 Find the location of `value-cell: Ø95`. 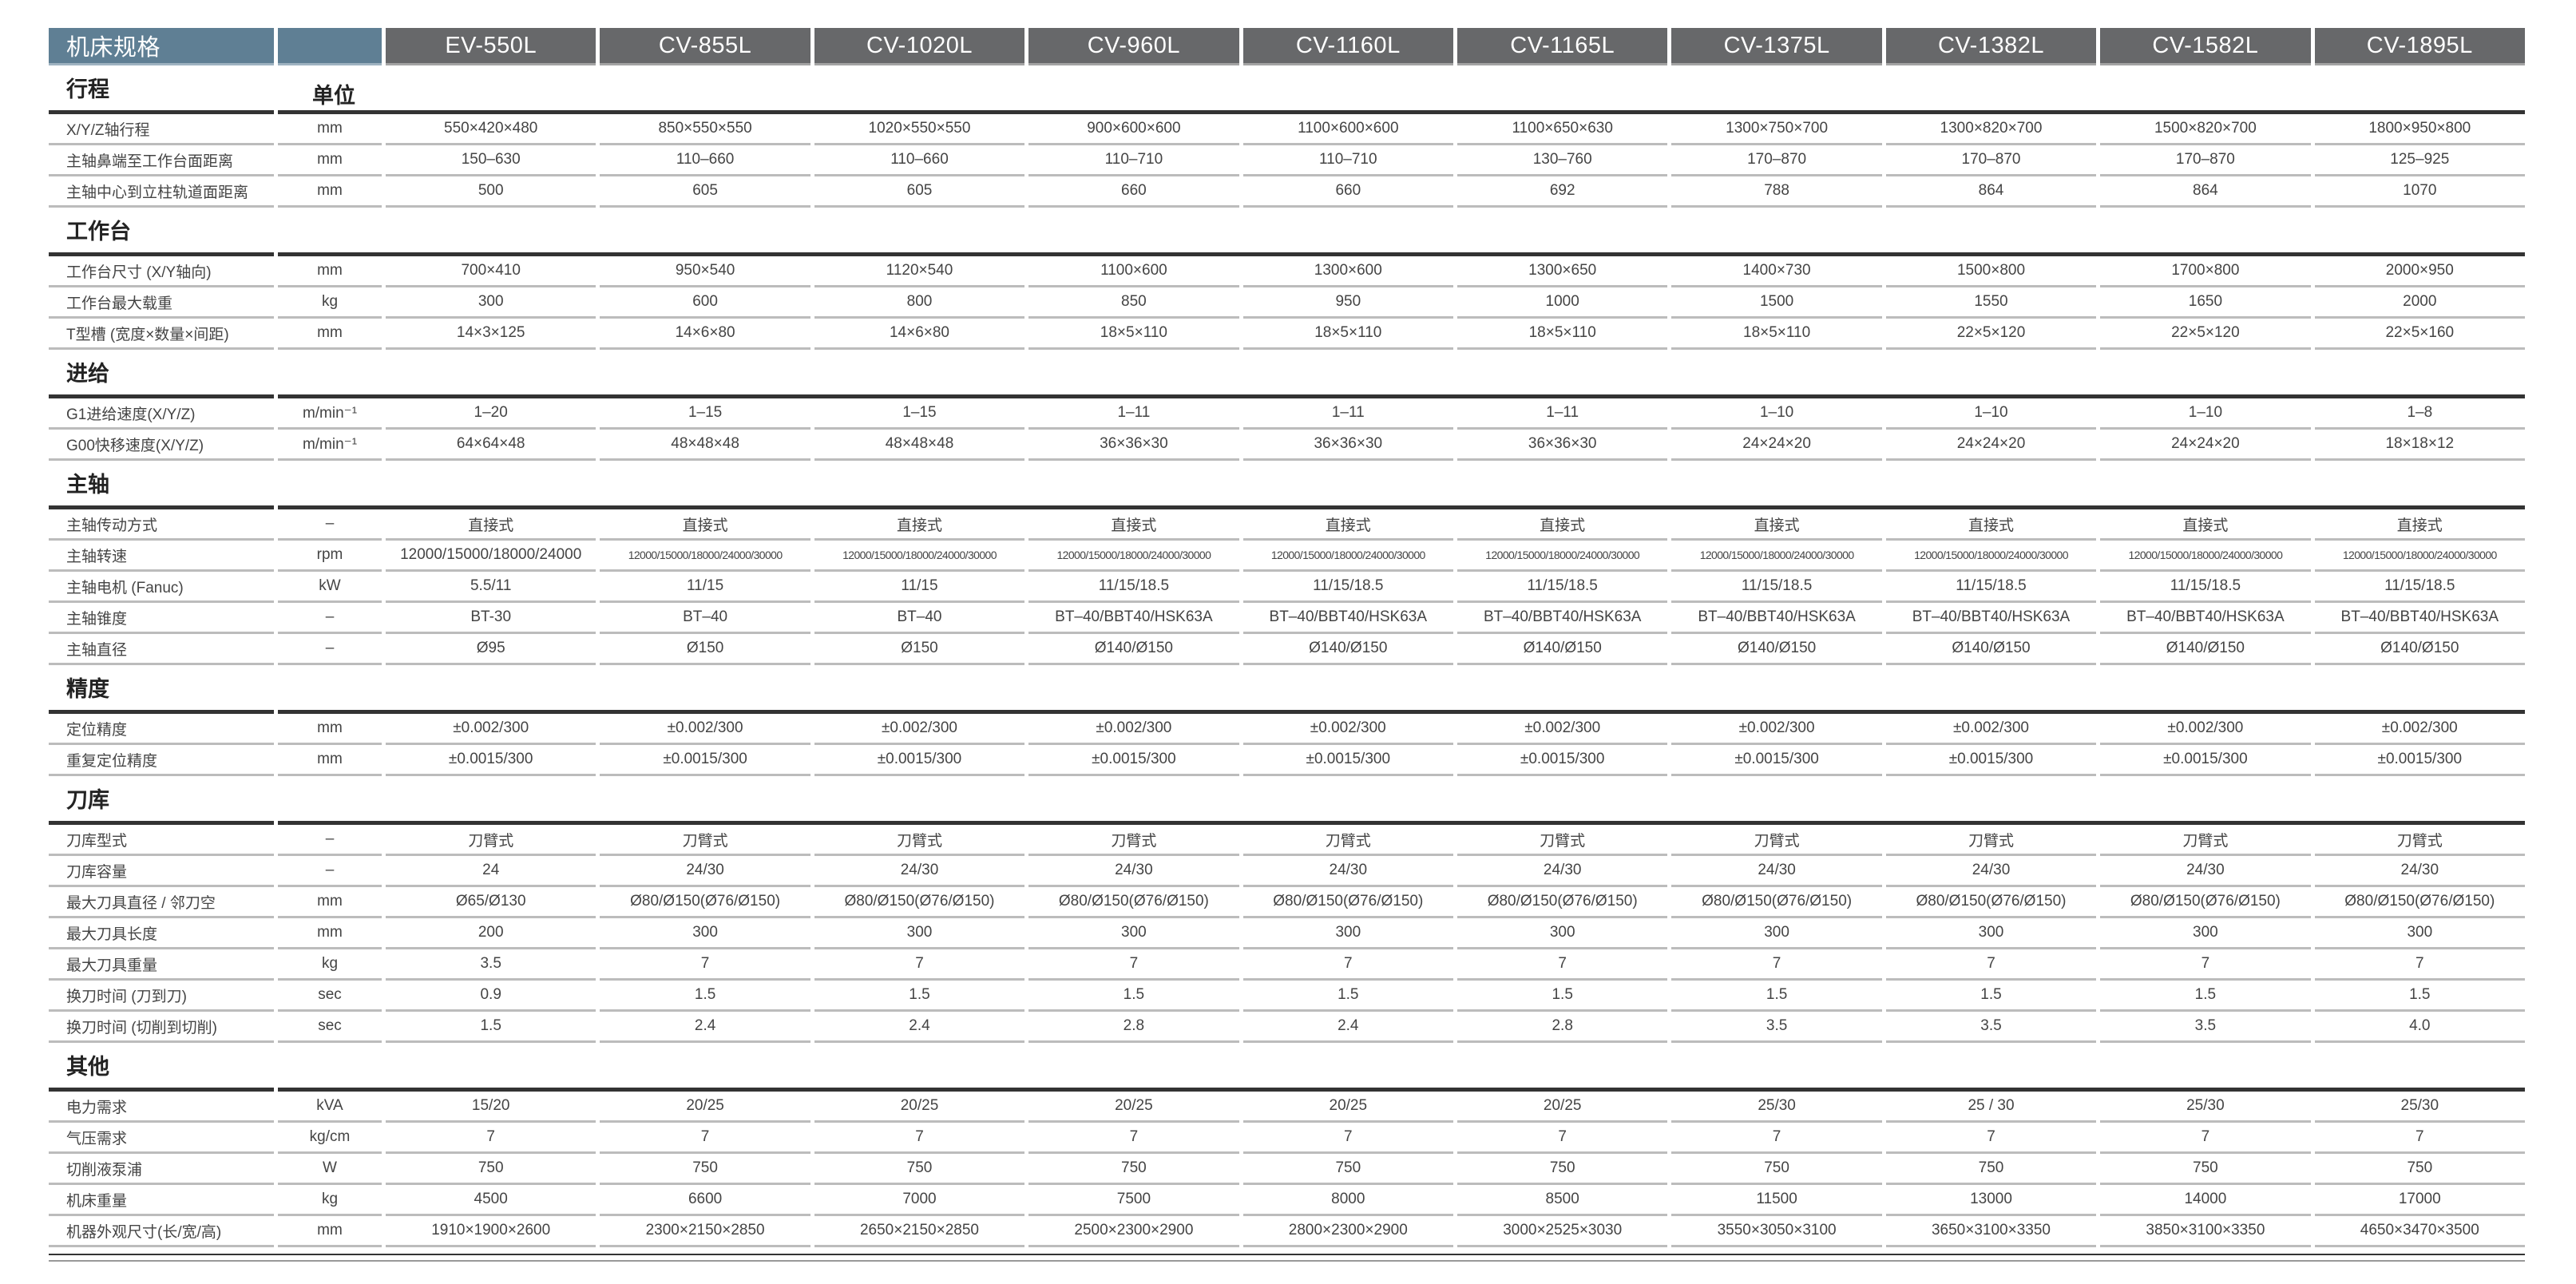

value-cell: Ø95 is located at coordinates (491, 649).